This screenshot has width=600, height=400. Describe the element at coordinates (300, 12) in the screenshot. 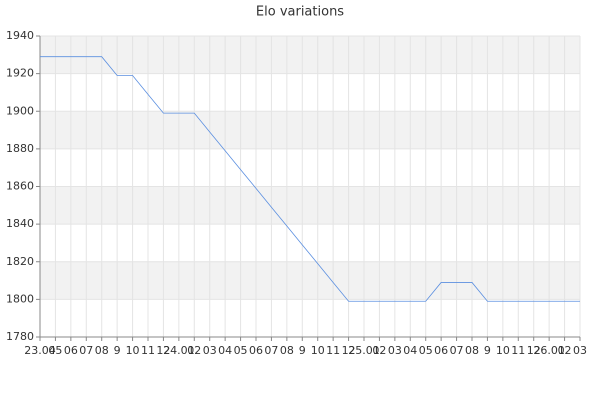

I see `chart-title: Elo variations` at that location.